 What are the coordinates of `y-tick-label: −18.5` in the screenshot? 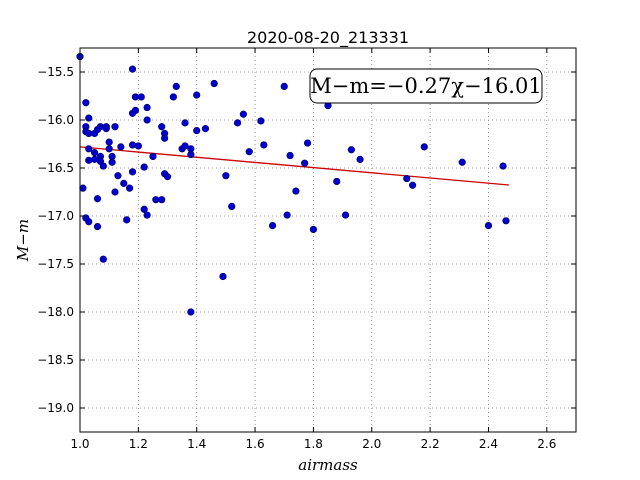 It's located at (55, 360).